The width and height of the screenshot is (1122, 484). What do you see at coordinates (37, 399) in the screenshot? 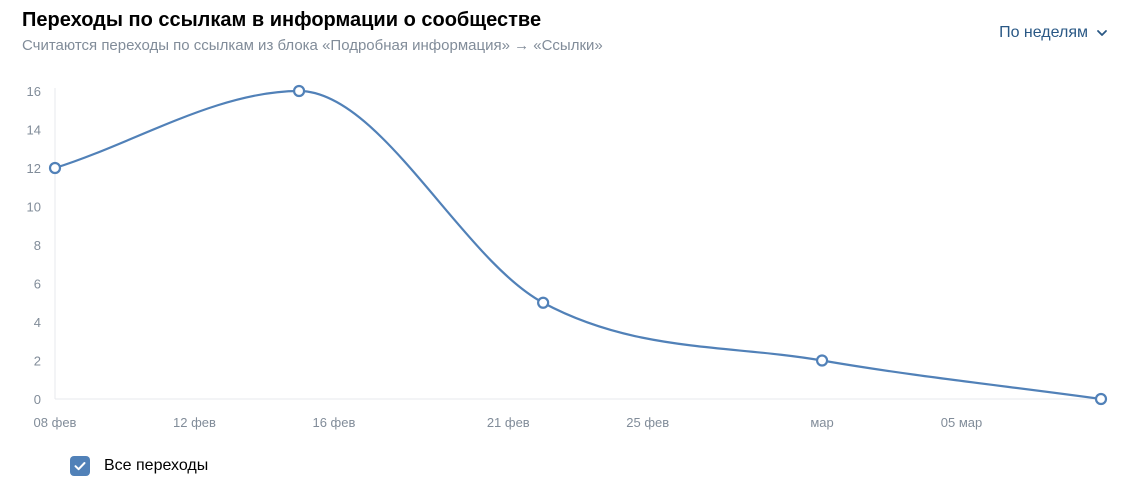
I see `y-tick-label: 0` at bounding box center [37, 399].